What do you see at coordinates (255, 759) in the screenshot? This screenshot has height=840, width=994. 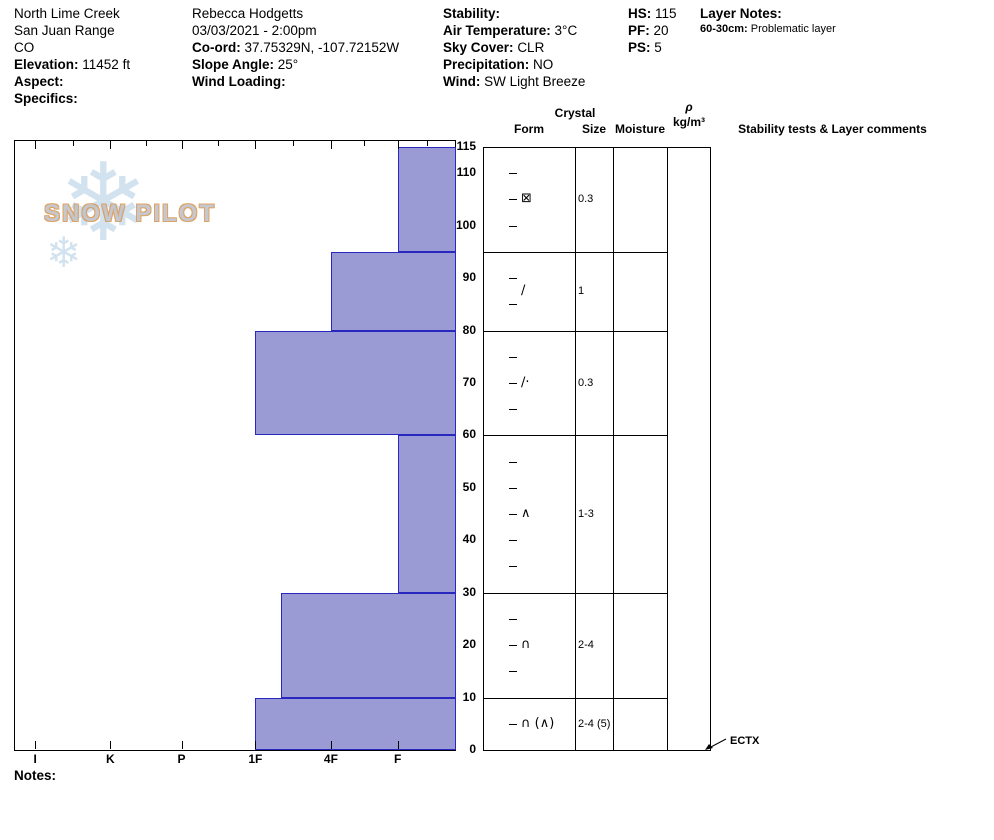 I see `hardness-axis-label: 1F` at bounding box center [255, 759].